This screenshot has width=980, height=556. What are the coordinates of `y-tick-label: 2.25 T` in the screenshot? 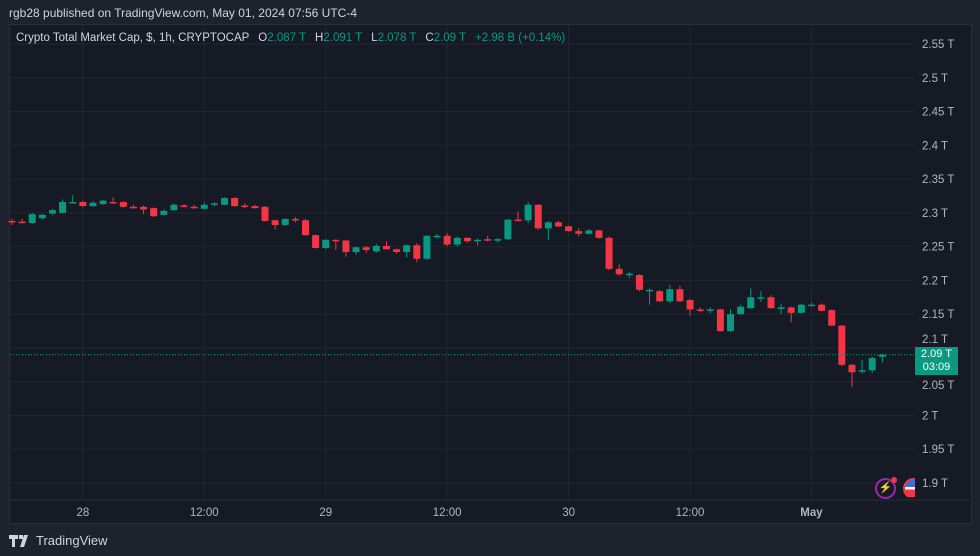 It's located at (938, 248).